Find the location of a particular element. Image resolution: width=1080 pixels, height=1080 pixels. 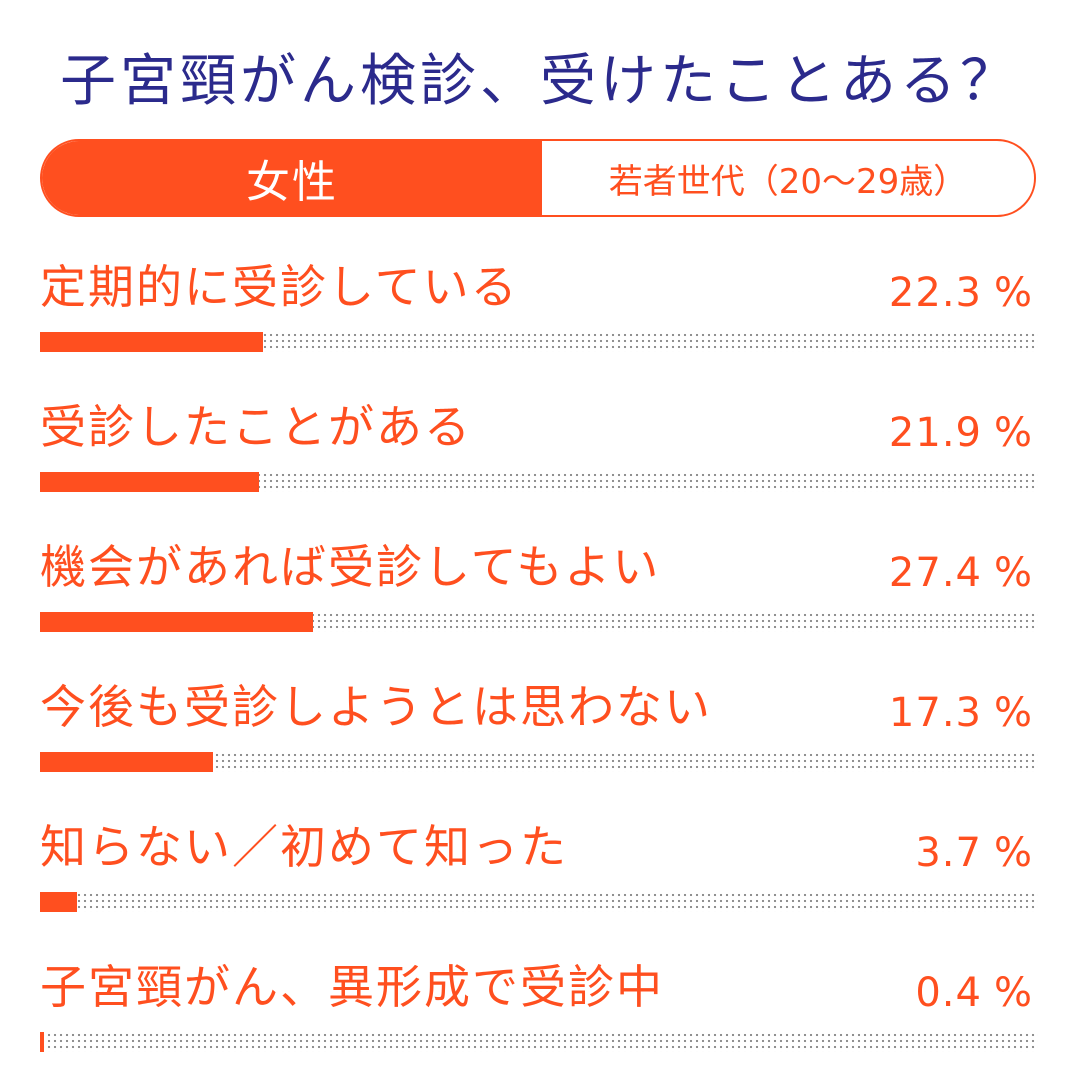

segment-tabs: 女性 若者世代（20〜29歳） is located at coordinates (538, 178).